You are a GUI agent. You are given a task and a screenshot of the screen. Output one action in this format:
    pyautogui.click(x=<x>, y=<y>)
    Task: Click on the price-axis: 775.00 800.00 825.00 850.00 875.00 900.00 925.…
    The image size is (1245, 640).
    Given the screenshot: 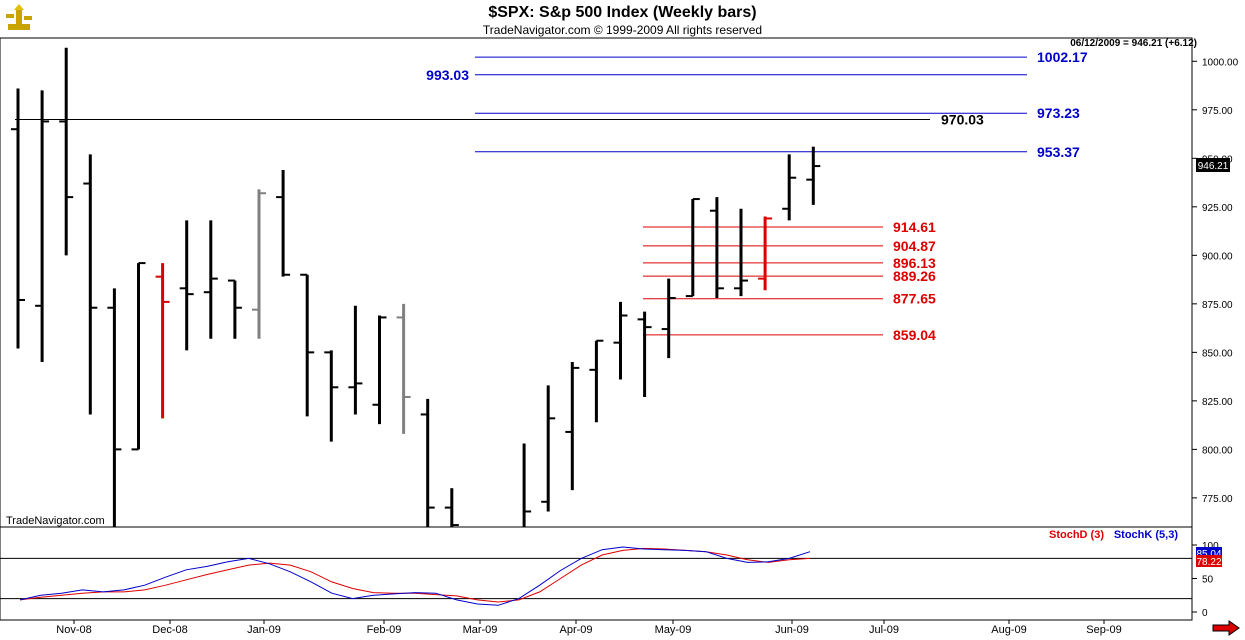 What is the action you would take?
    pyautogui.click(x=1215, y=281)
    